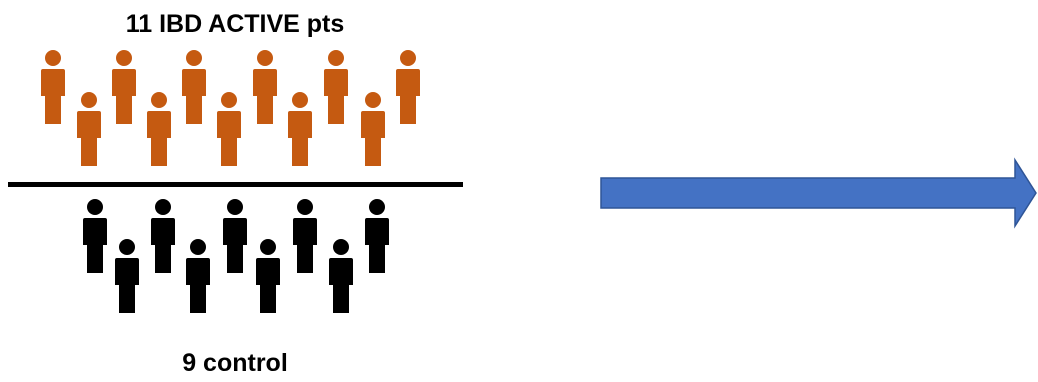 The width and height of the screenshot is (1038, 382). Describe the element at coordinates (235, 24) in the screenshot. I see `active-group-label: 11 IBD ACTIVE pts` at that location.